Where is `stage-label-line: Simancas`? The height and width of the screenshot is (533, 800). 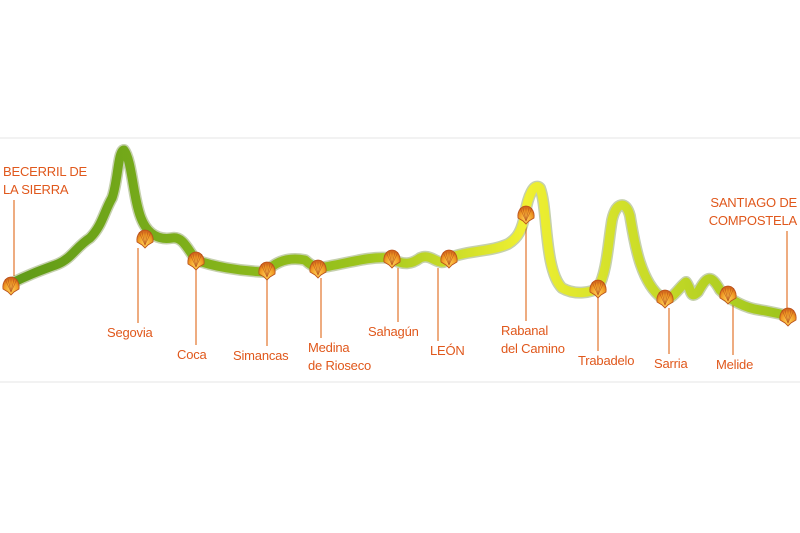
stage-label-line: Simancas is located at coordinates (261, 355).